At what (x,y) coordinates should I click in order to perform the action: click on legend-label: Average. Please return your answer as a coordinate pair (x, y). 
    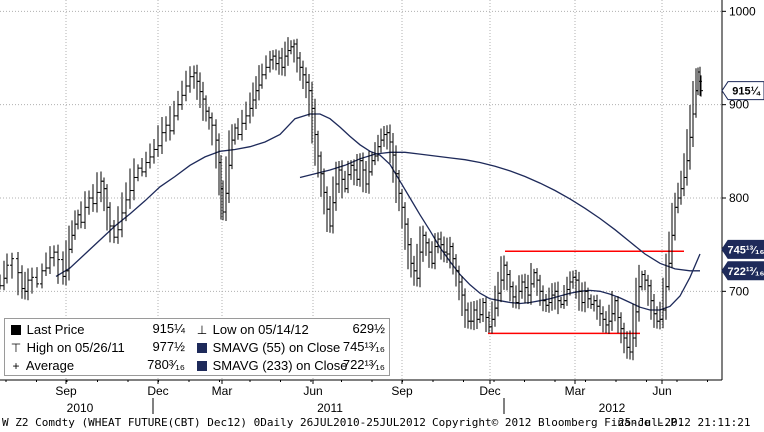
    Looking at the image, I should click on (50, 365).